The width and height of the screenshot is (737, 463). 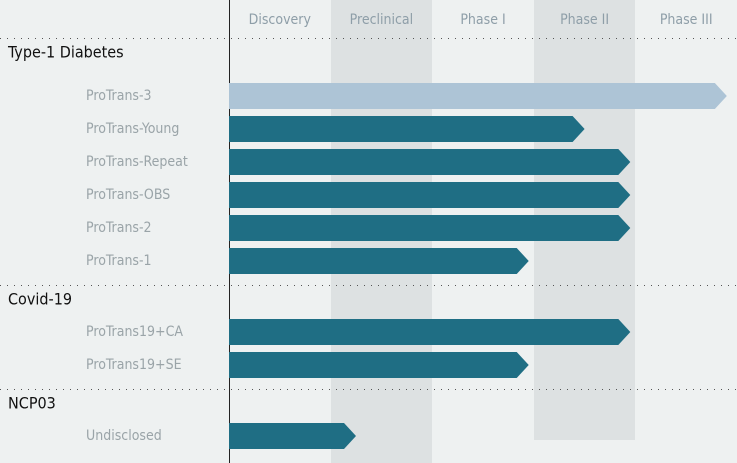 I want to click on phase-label: Phase II, so click(x=584, y=20).